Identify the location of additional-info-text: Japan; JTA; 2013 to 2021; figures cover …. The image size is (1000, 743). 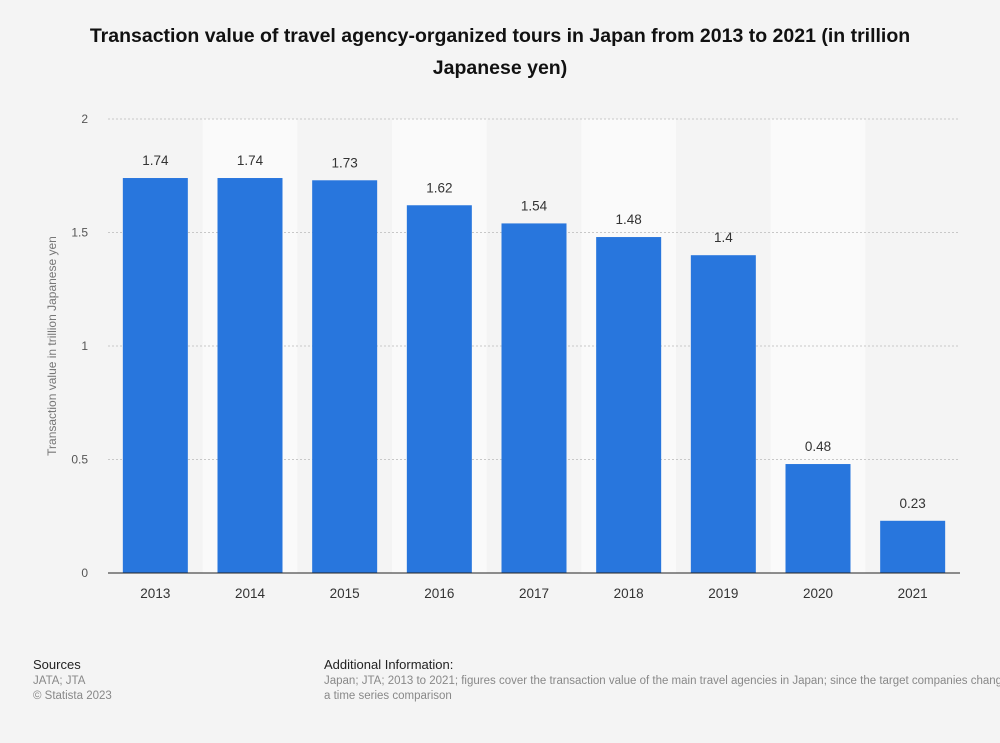
(662, 681).